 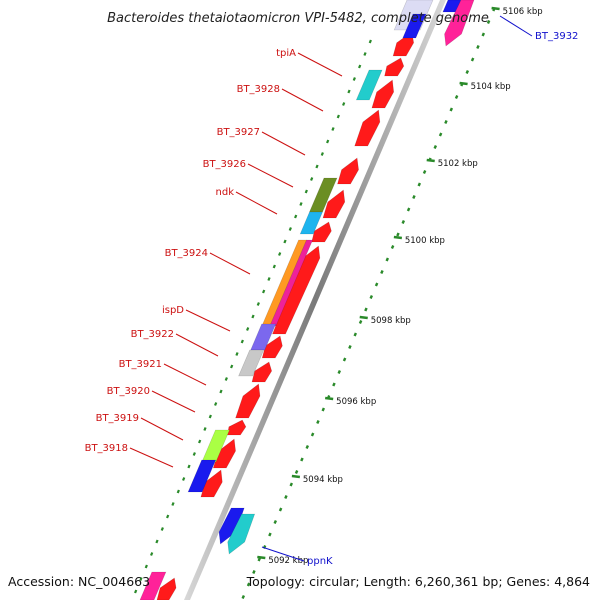 What do you see at coordinates (106, 448) in the screenshot?
I see `gene-label: BT_3918` at bounding box center [106, 448].